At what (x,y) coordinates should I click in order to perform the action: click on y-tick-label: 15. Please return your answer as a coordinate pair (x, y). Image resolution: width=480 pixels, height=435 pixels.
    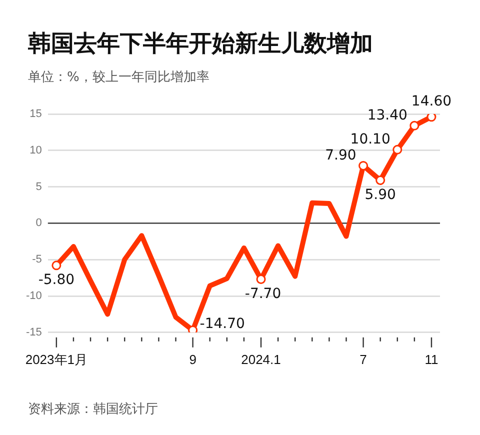
    Looking at the image, I should click on (36, 114).